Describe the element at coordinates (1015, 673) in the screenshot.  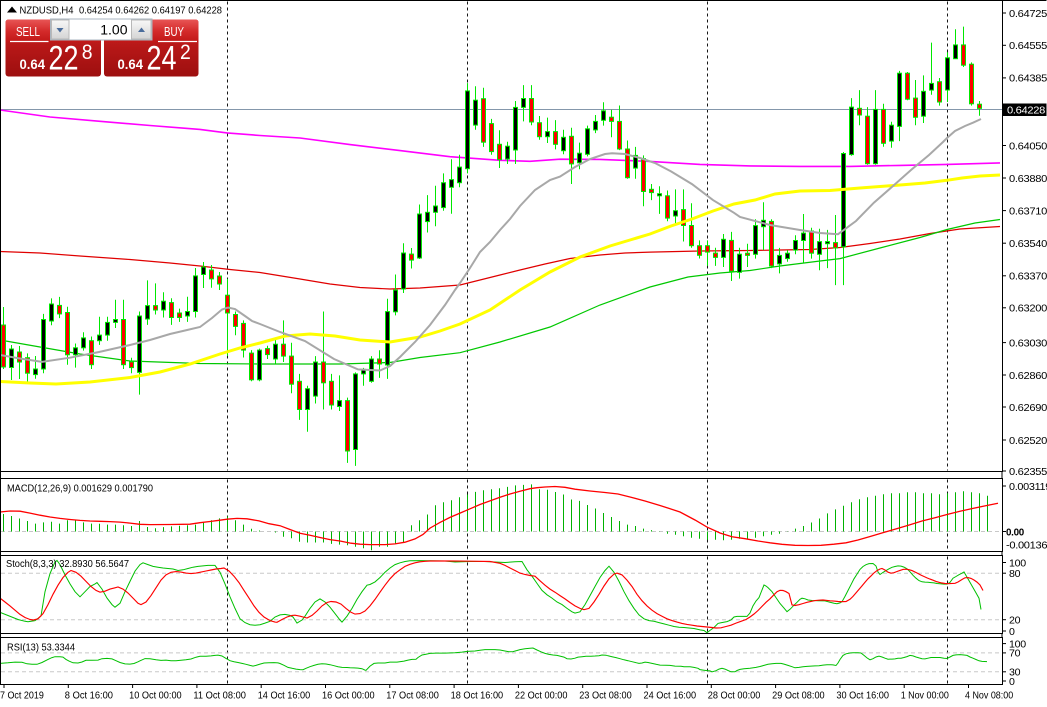
I see `svg-text: 30` at that location.